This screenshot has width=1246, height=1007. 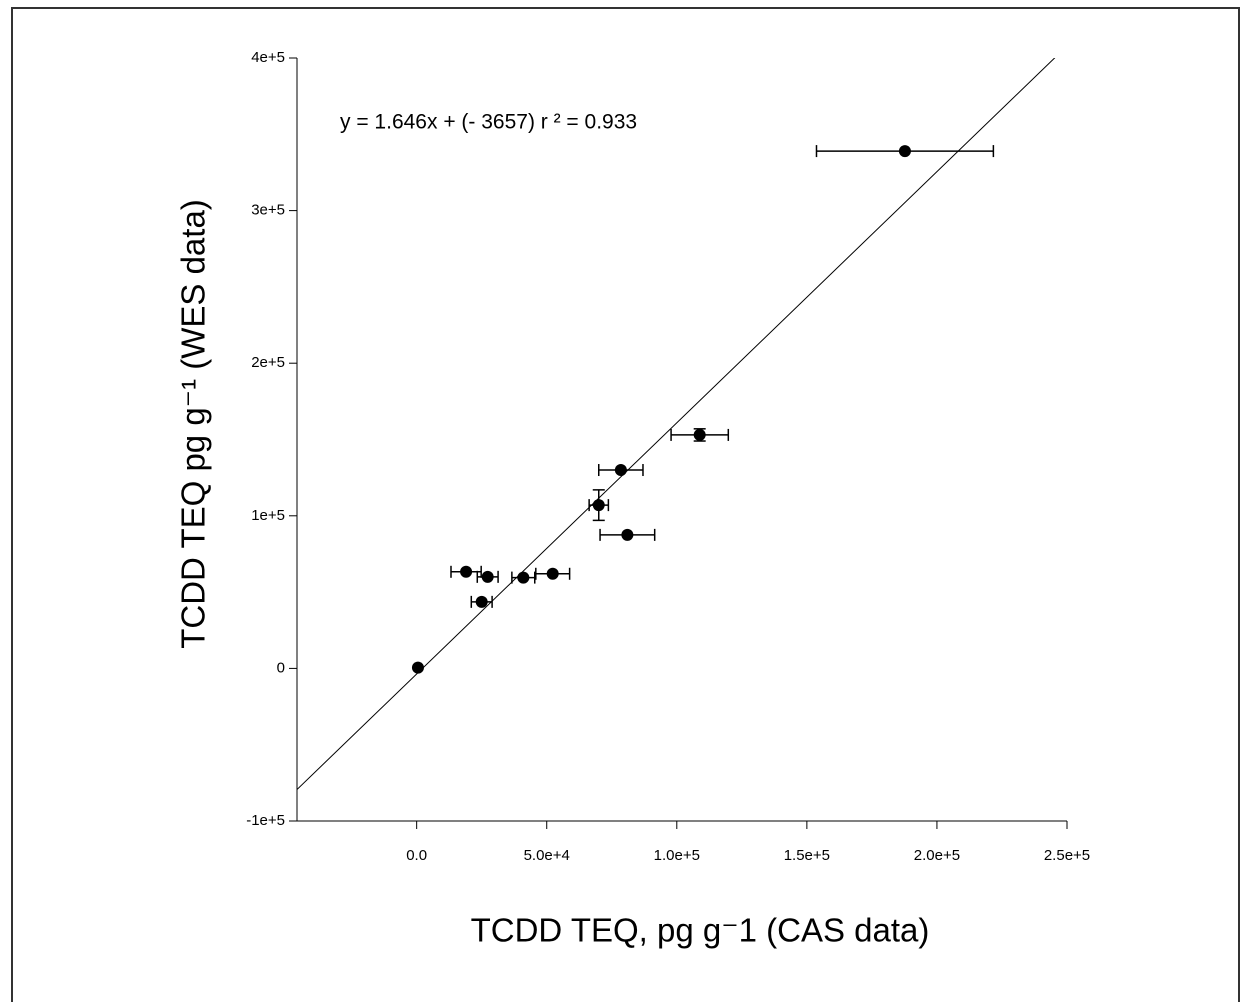 What do you see at coordinates (488, 122) in the screenshot?
I see `annotation: y = 1.646x + (- 3657) r ² = 0.933` at bounding box center [488, 122].